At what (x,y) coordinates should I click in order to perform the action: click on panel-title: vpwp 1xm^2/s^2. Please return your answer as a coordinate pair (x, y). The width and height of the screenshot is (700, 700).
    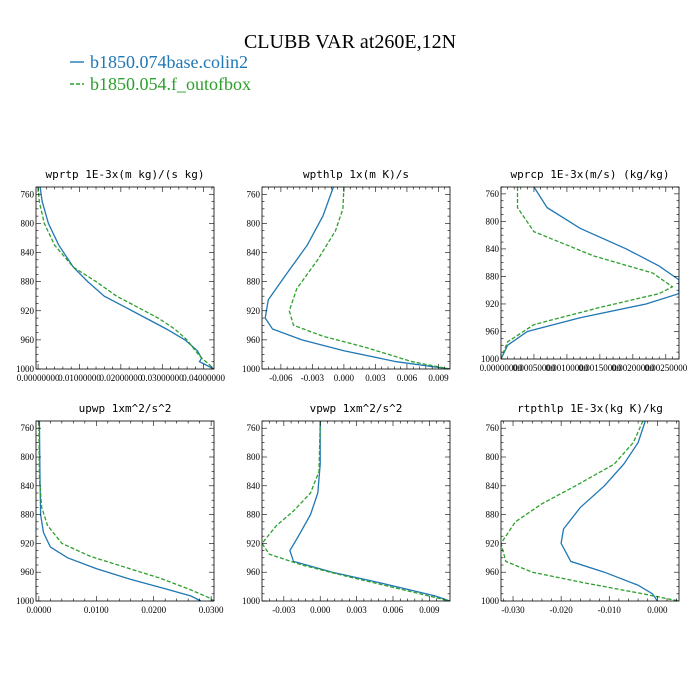
    Looking at the image, I should click on (356, 408).